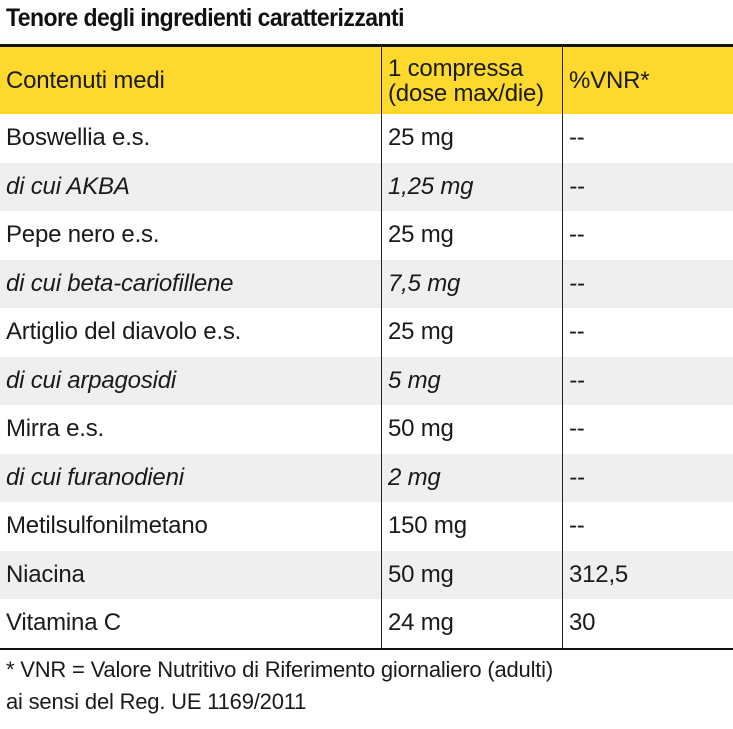 This screenshot has height=729, width=733. Describe the element at coordinates (366, 623) in the screenshot. I see `table-row: Vitamina C 24 mg 30` at that location.